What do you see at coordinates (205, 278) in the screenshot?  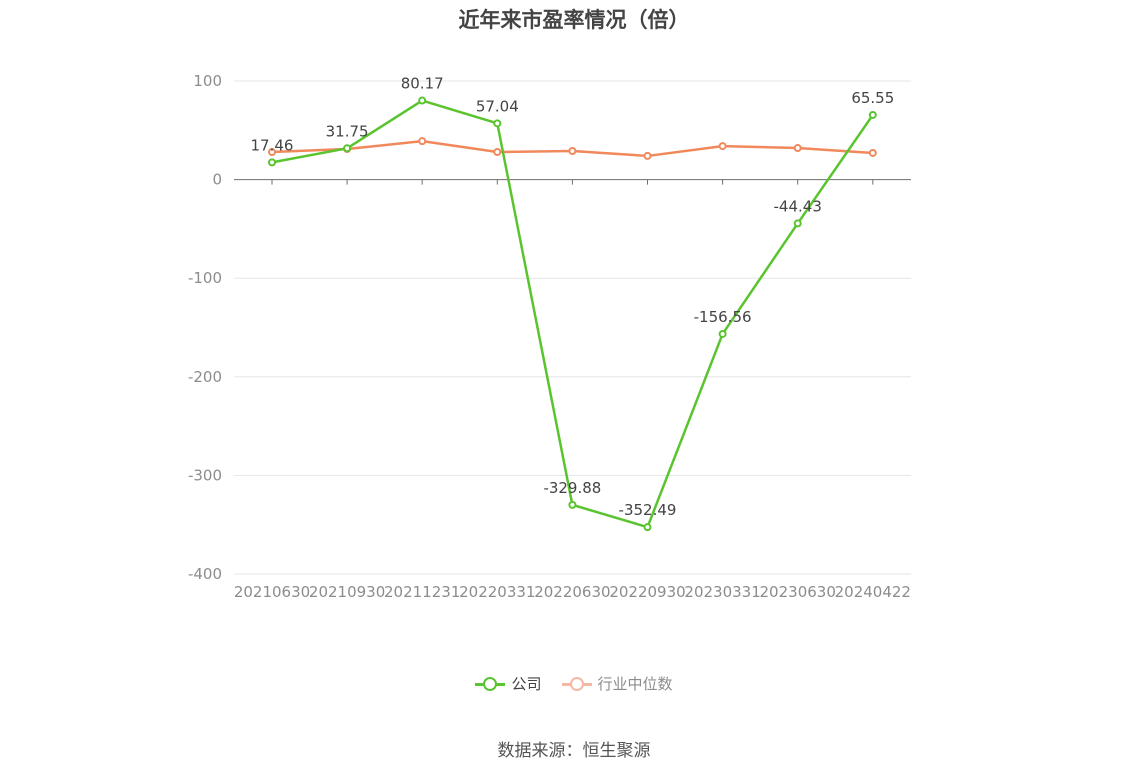 I see `y-tick-label: -100` at bounding box center [205, 278].